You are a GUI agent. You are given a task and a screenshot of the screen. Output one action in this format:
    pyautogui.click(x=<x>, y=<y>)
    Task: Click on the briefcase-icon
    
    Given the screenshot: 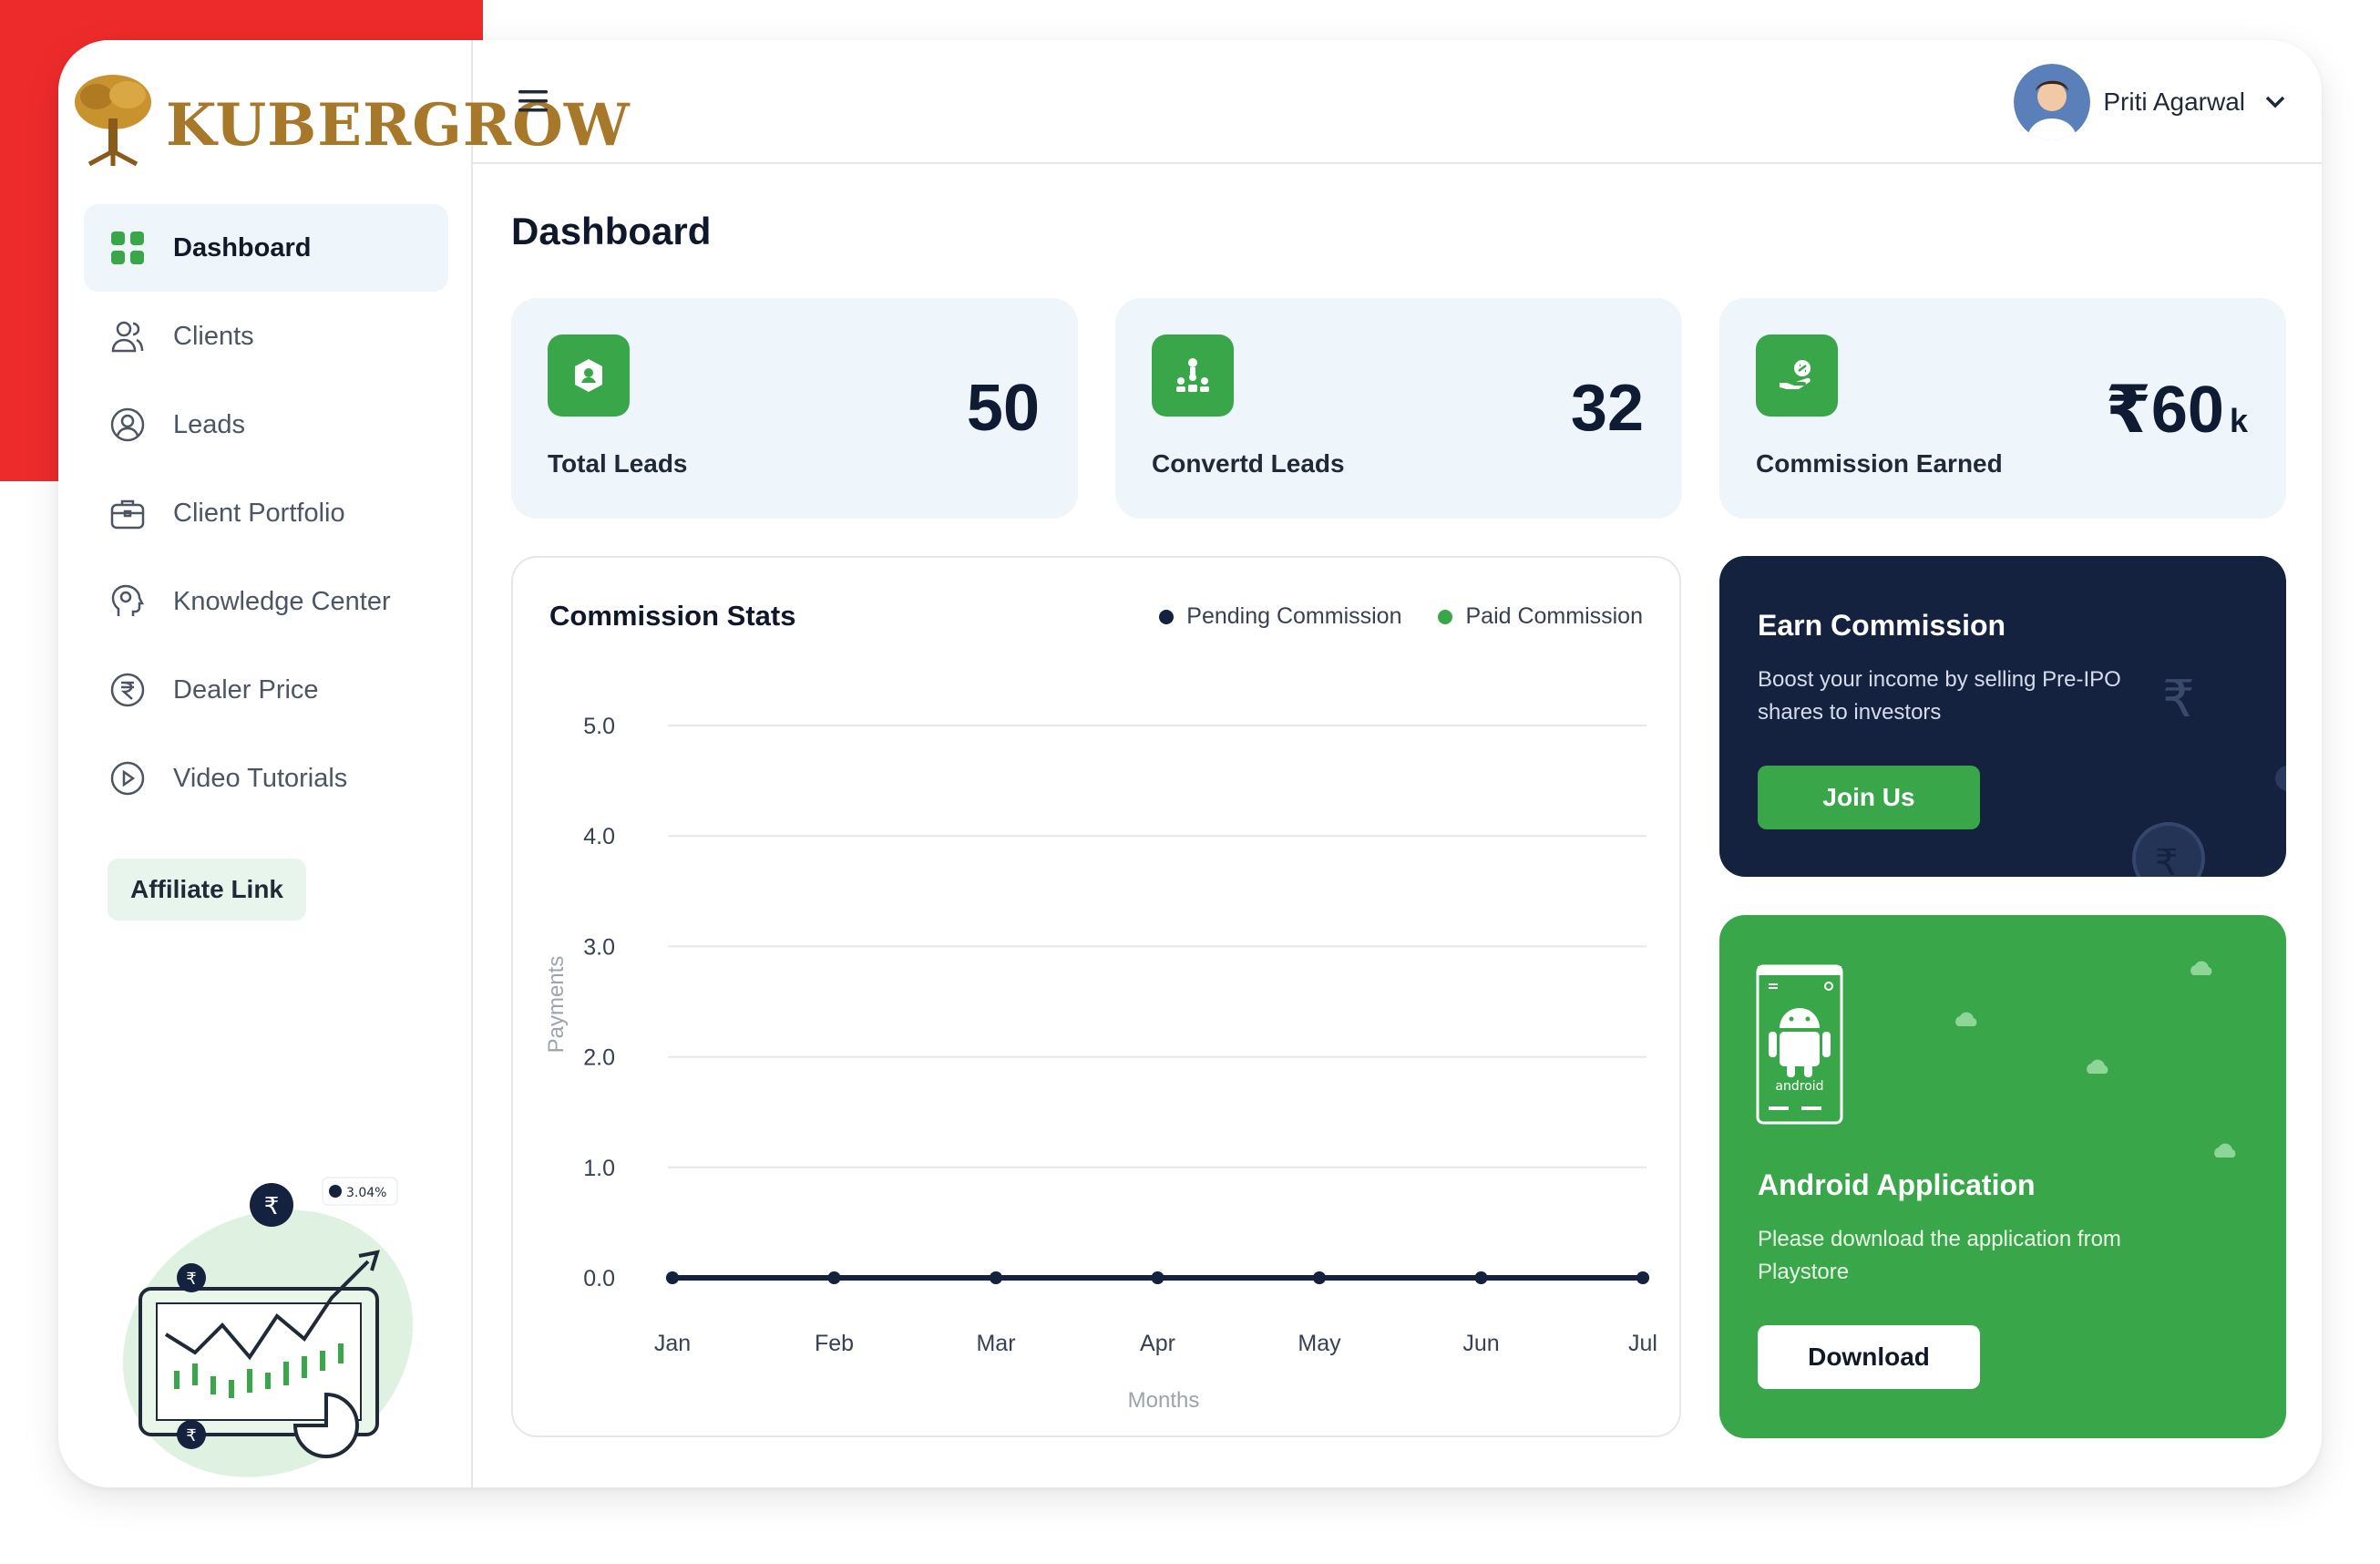 What is the action you would take?
    pyautogui.click(x=128, y=514)
    